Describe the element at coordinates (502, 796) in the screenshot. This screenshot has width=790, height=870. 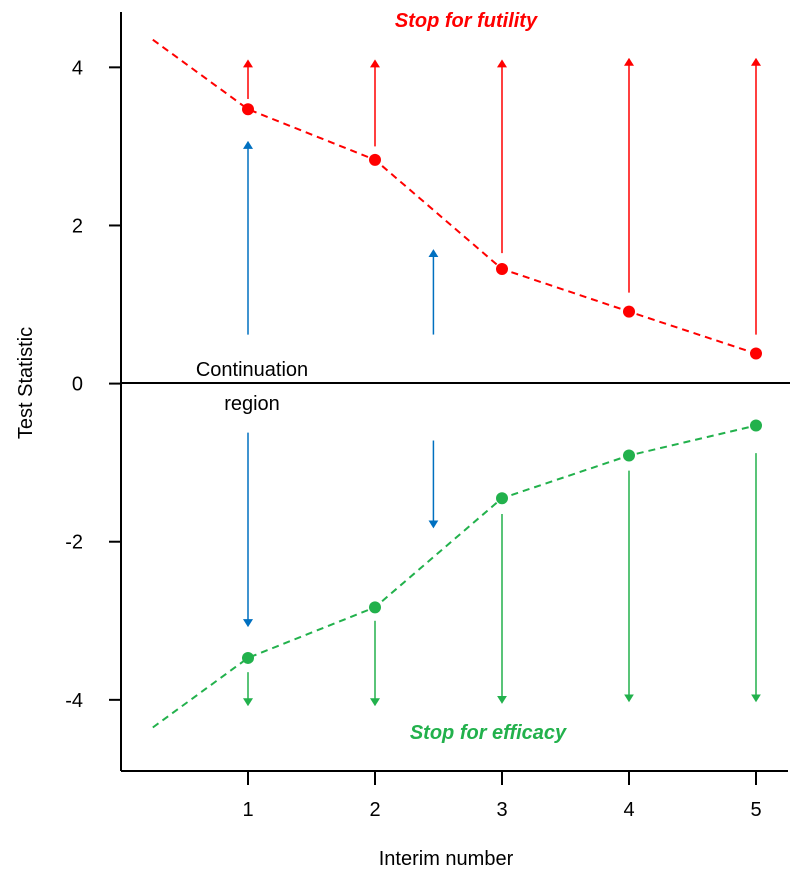
I see `x-ticks: 1 2 3 4 5` at that location.